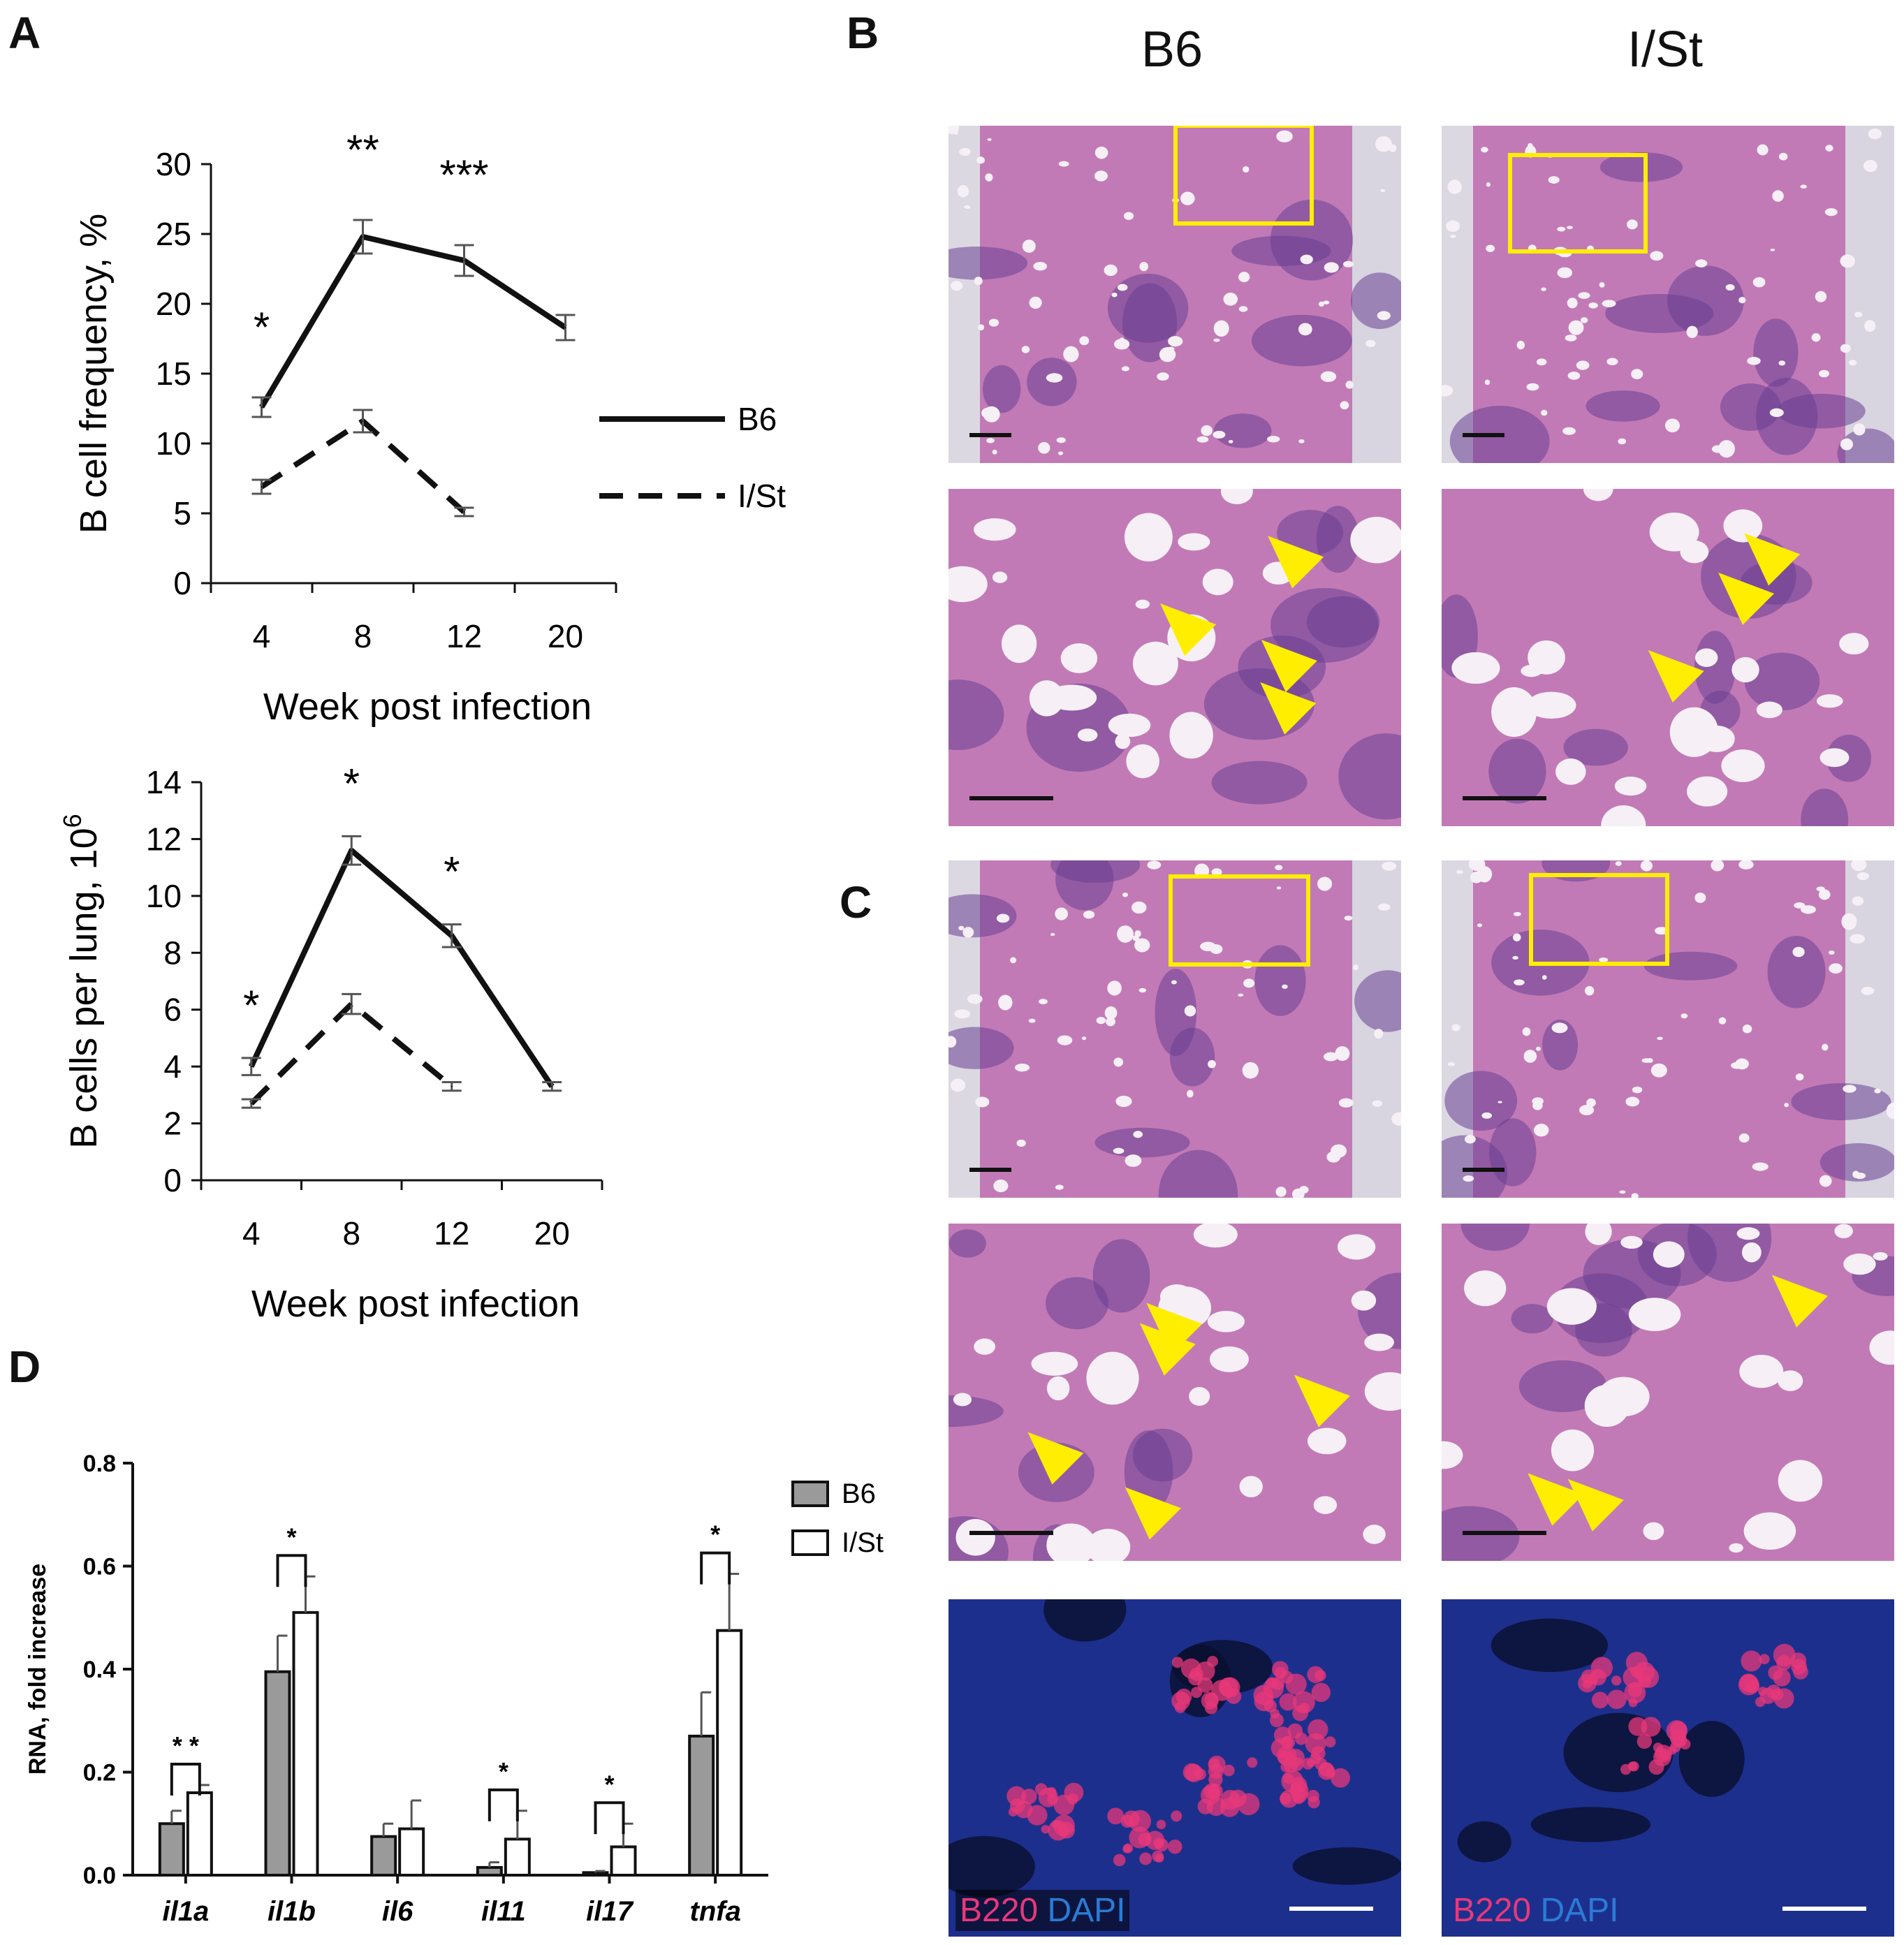 The width and height of the screenshot is (1904, 1945). Describe the element at coordinates (173, 164) in the screenshot. I see `y-tick-label: 30` at that location.